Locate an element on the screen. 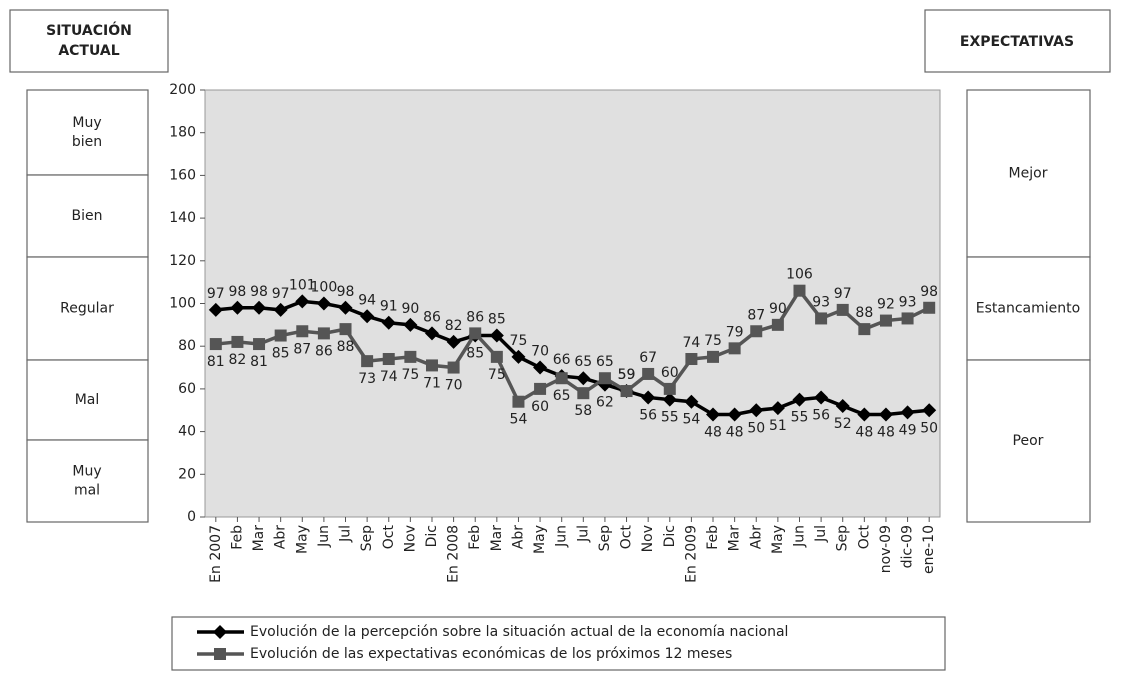 Image resolution: width=1121 pixels, height=675 pixels. scale-label: Estancamiento is located at coordinates (1028, 309).